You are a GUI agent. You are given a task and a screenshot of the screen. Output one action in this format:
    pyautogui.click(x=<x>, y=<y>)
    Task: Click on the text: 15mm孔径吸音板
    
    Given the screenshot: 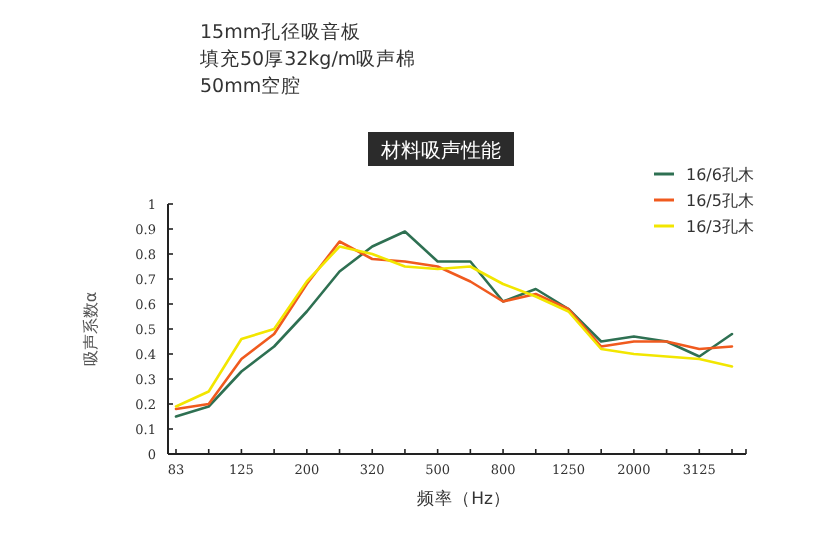 What is the action you would take?
    pyautogui.click(x=281, y=32)
    